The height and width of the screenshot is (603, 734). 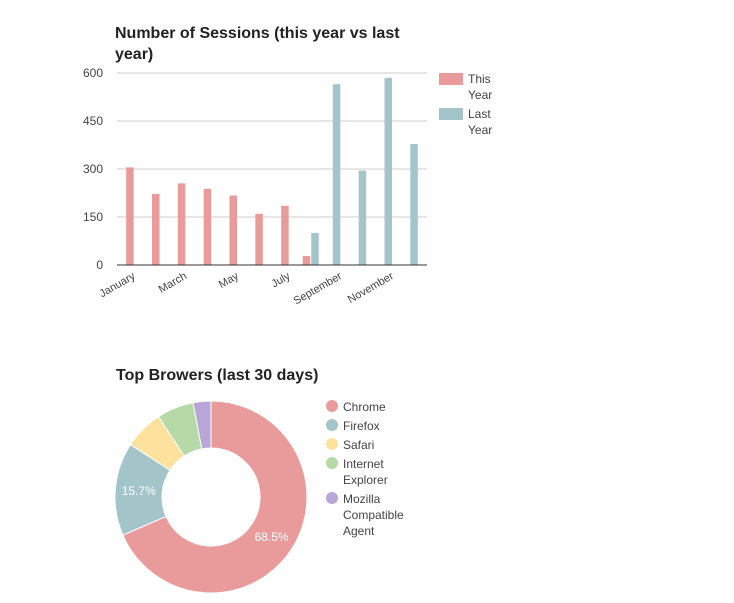 I want to click on legend-label: Chrome, so click(x=364, y=407).